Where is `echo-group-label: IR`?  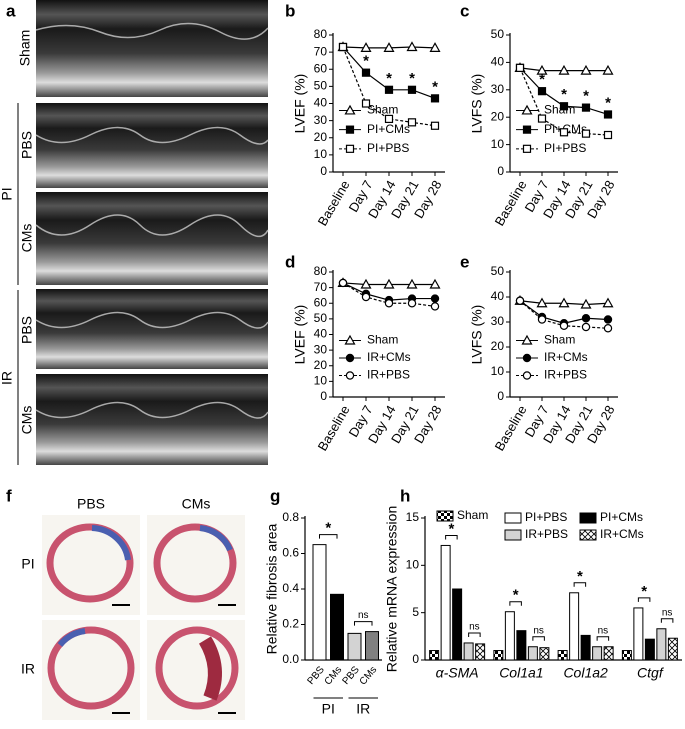 echo-group-label: IR is located at coordinates (7, 378).